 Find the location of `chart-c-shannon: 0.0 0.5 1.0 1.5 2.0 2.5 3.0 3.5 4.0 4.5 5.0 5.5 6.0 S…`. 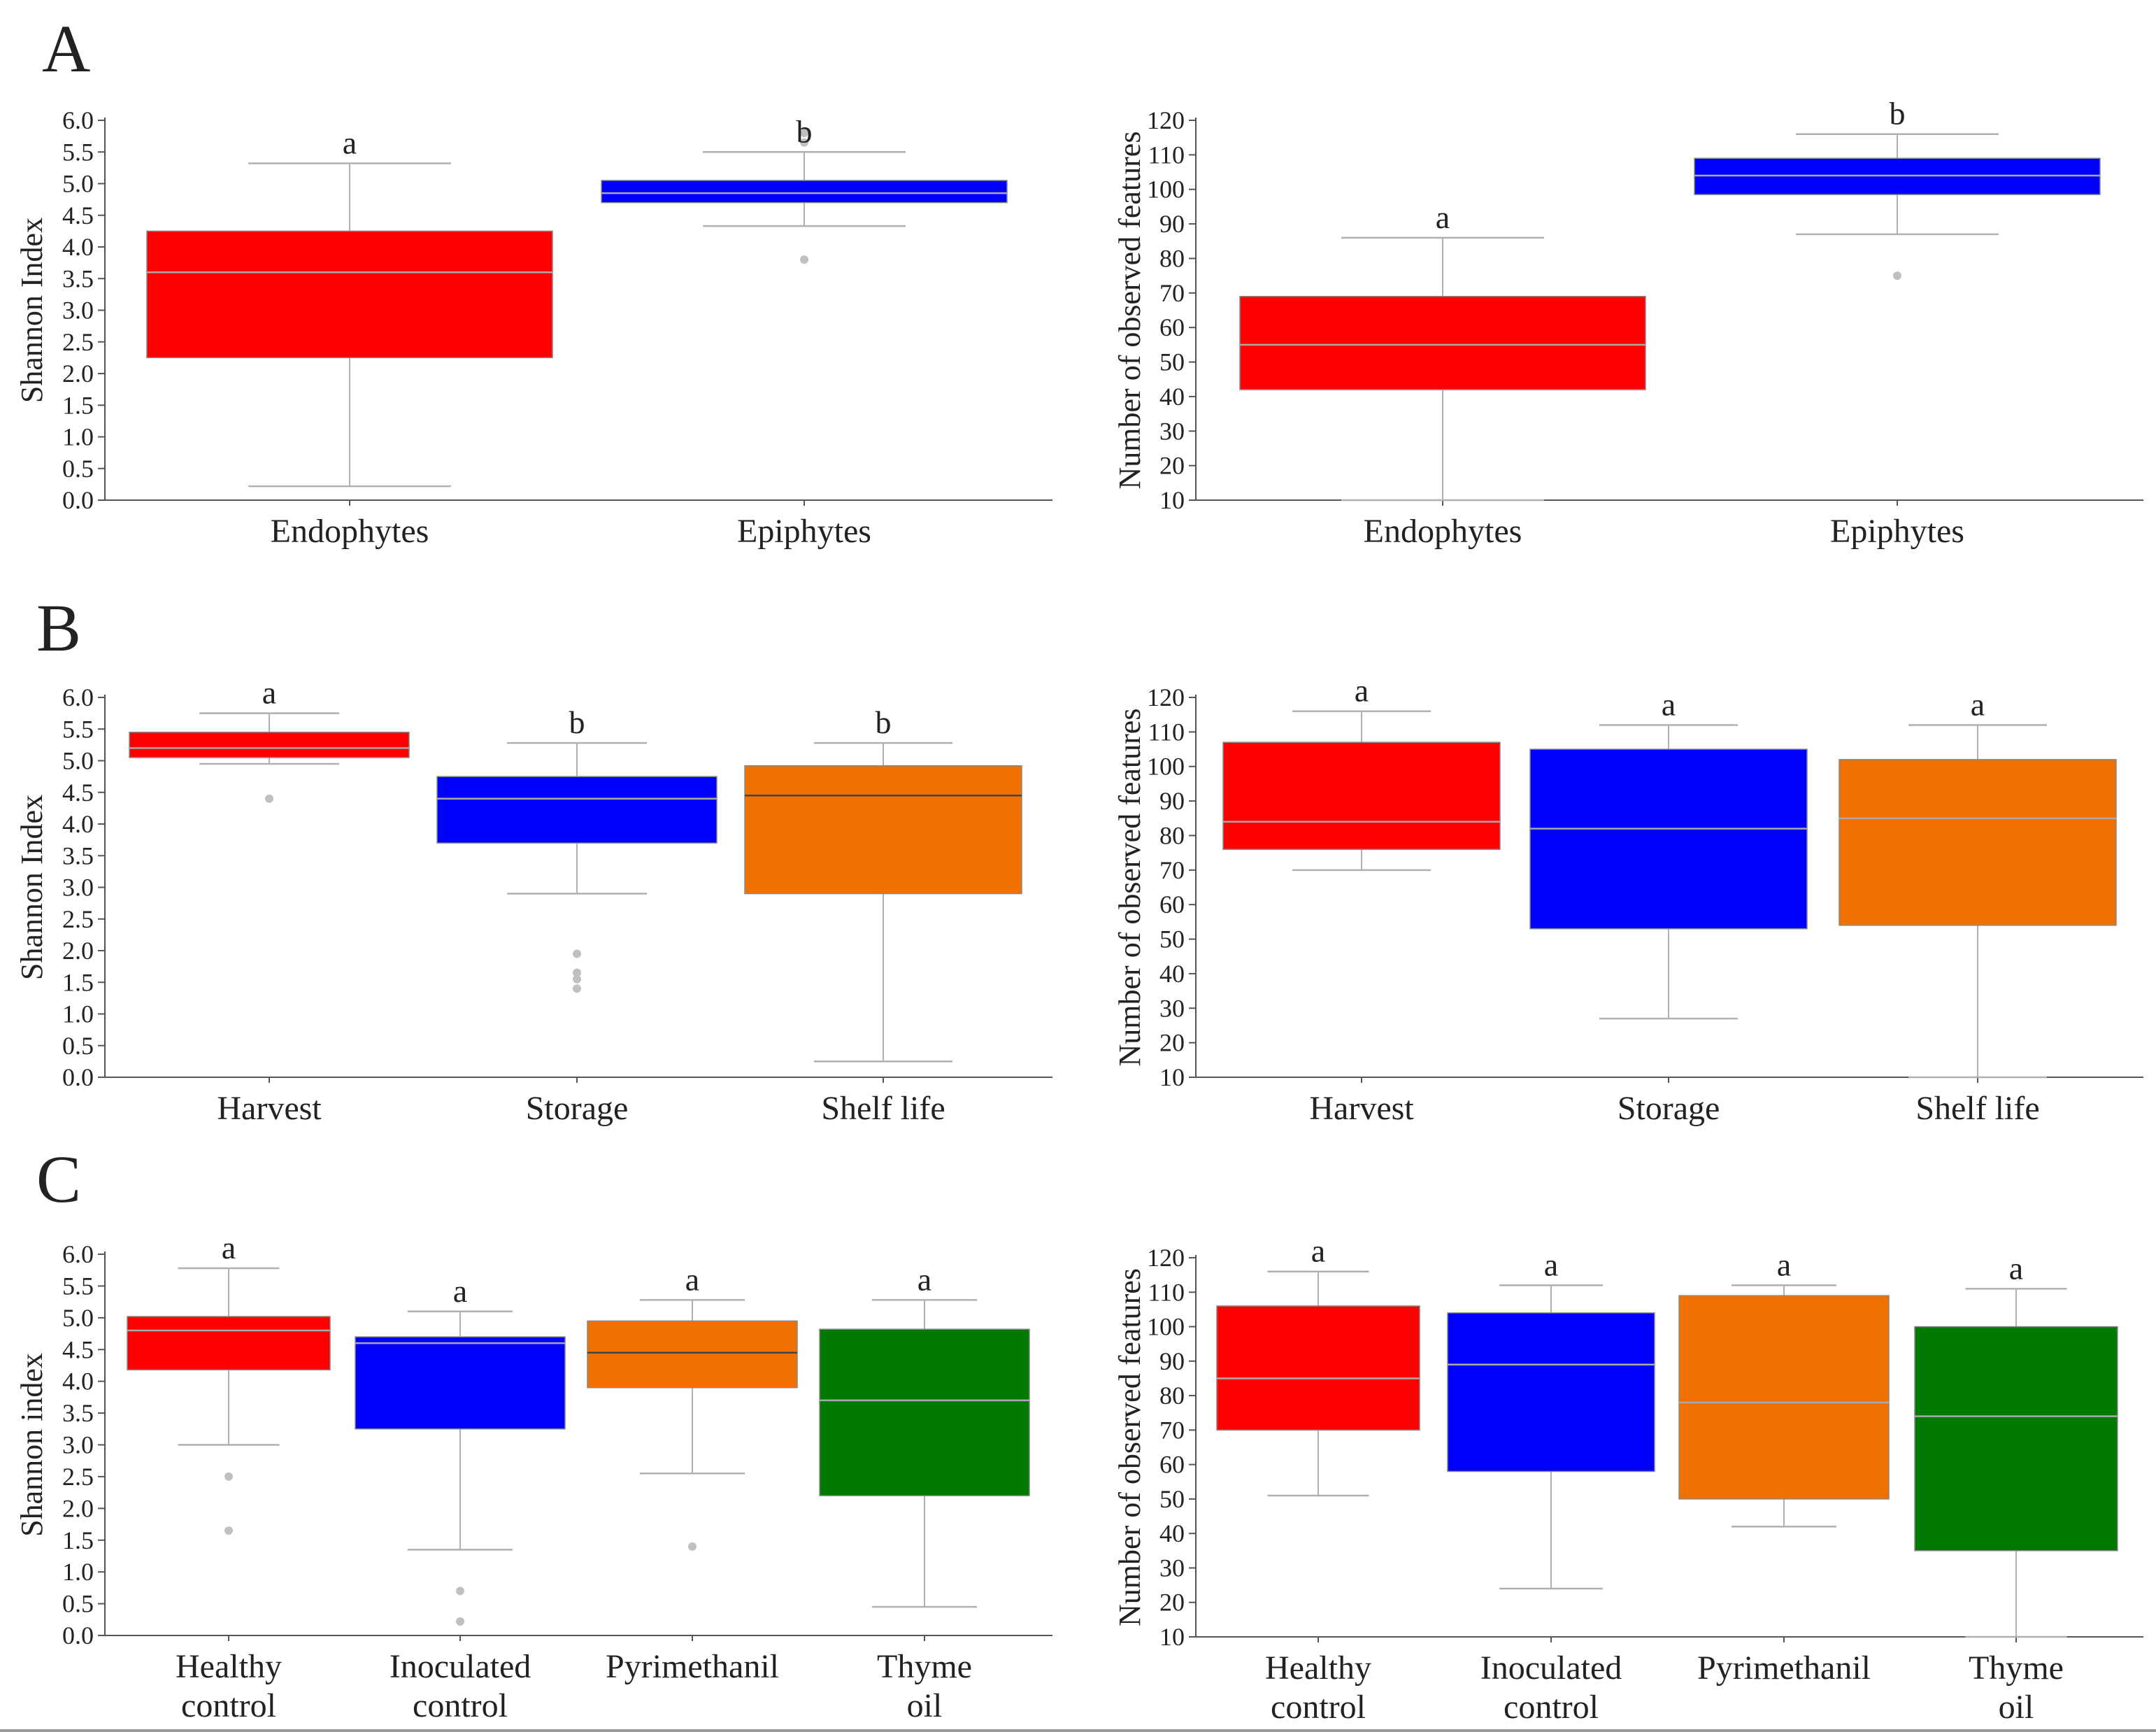

chart-c-shannon: 0.0 0.5 1.0 1.5 2.0 2.5 3.0 3.5 4.0 4.5 5.0 5.5 6.0 S… is located at coordinates (533, 1477).